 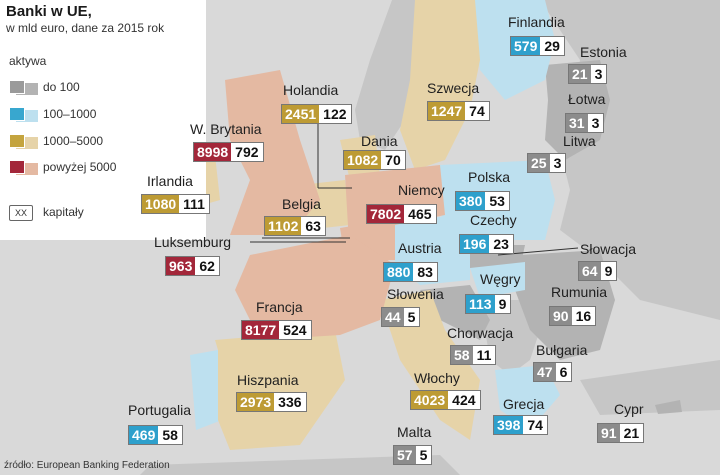 What do you see at coordinates (668, 407) in the screenshot?
I see `land-cyprus` at bounding box center [668, 407].